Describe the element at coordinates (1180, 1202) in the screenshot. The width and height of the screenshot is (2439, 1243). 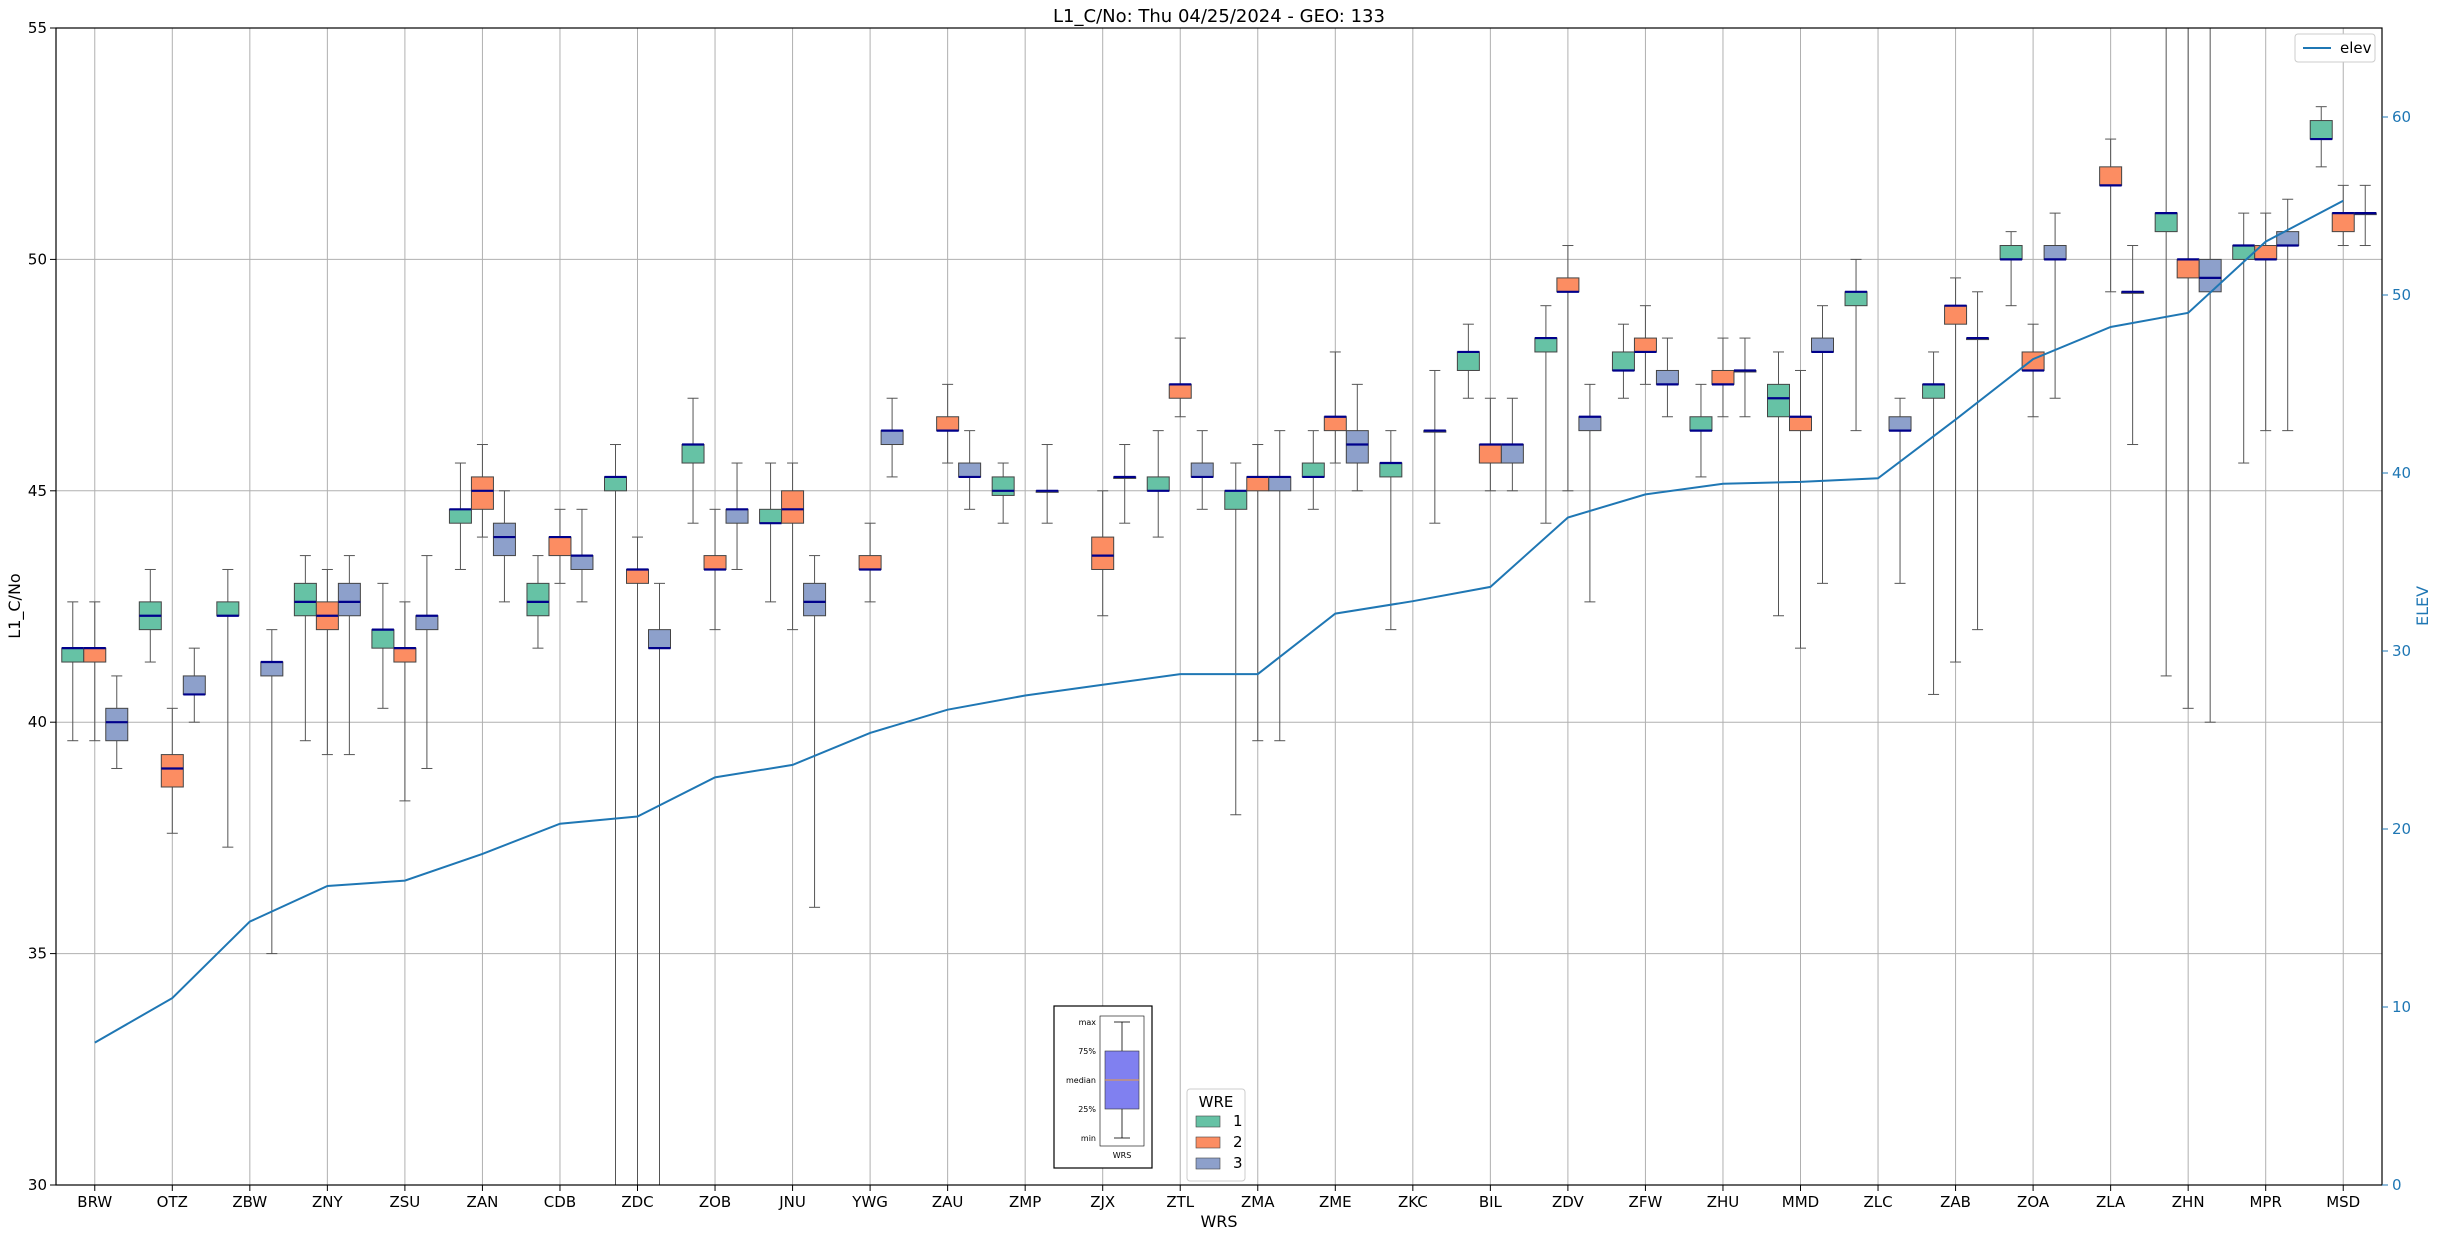
I see `x-tick-label: ZTL` at that location.